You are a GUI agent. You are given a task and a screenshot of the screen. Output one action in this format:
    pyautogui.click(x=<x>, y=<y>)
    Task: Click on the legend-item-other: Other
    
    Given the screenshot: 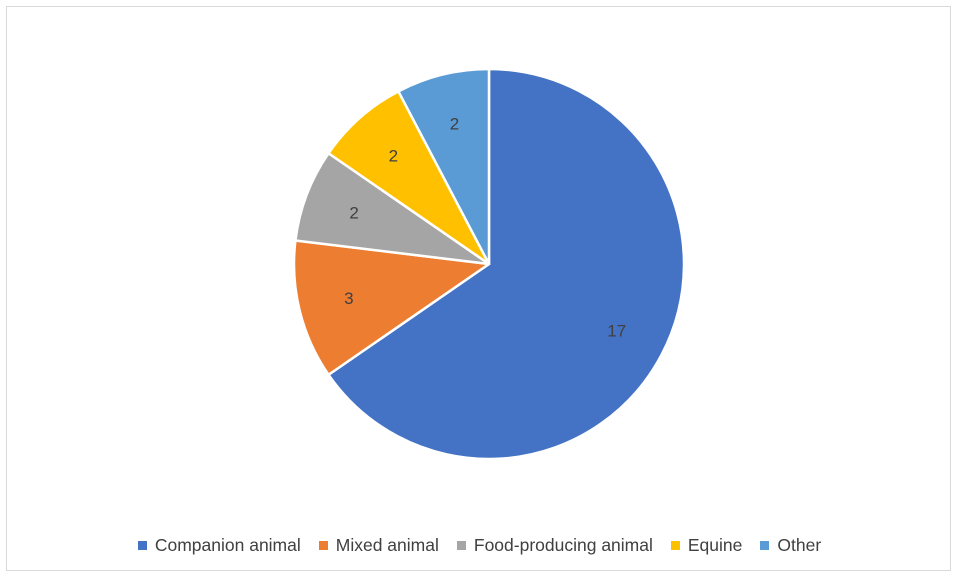 What is the action you would take?
    pyautogui.click(x=790, y=545)
    